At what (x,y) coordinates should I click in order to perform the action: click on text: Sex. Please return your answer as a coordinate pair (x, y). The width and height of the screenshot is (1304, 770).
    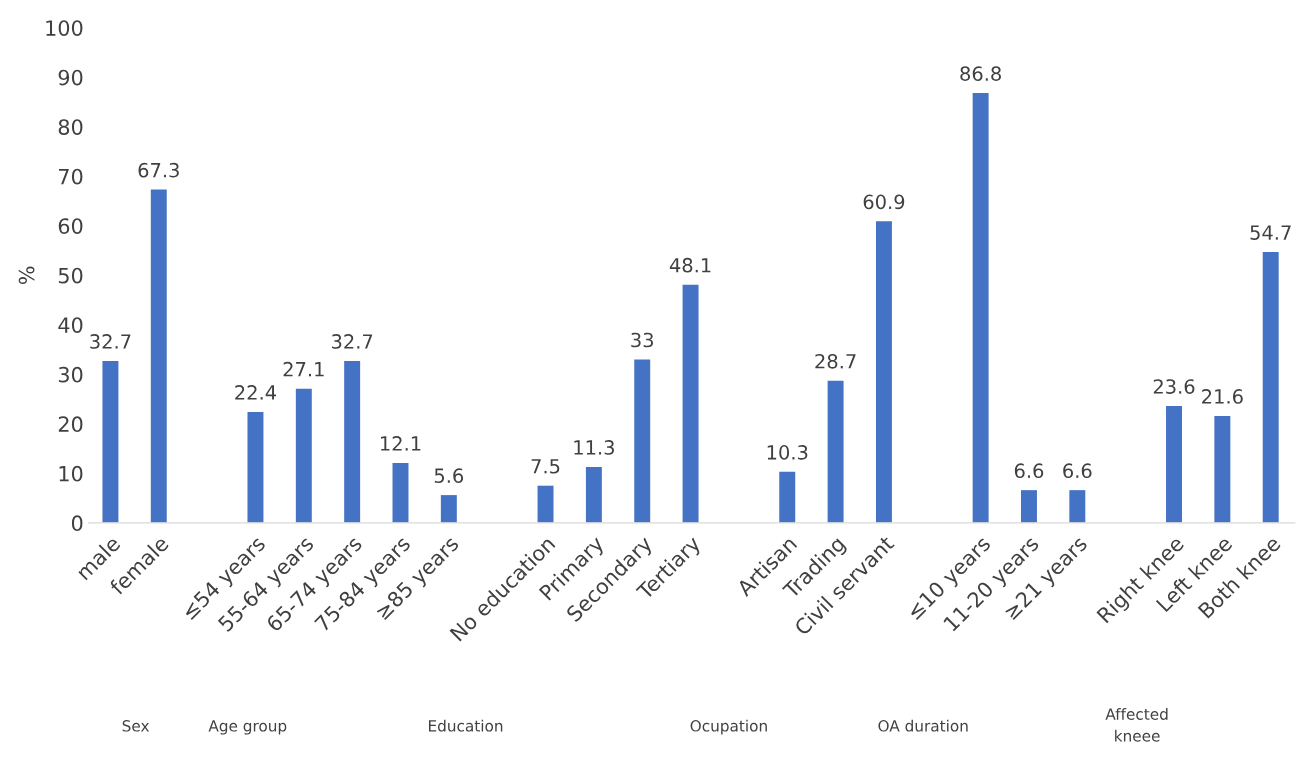
    Looking at the image, I should click on (136, 726).